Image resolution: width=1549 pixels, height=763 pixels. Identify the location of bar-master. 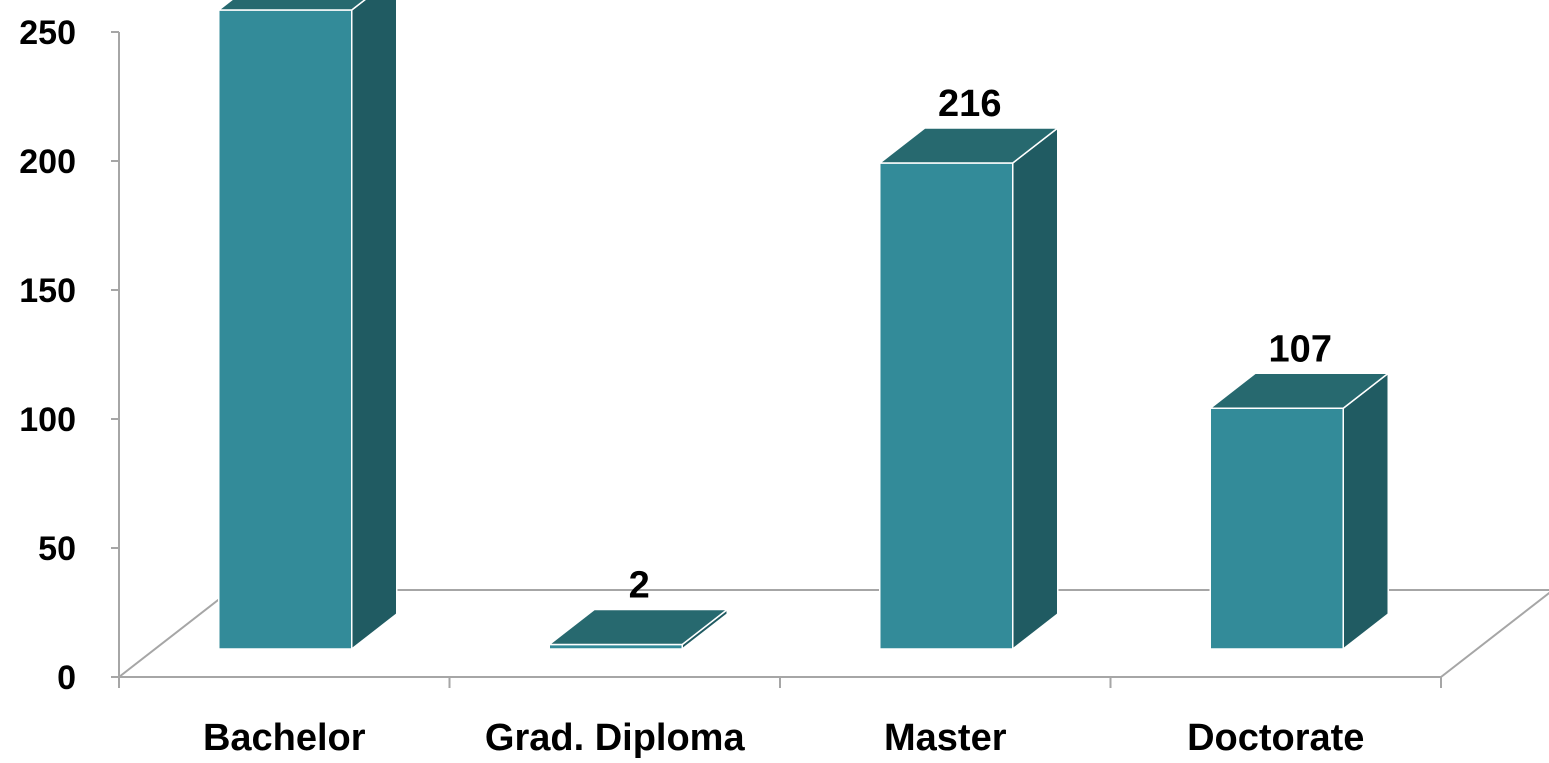
(969, 388).